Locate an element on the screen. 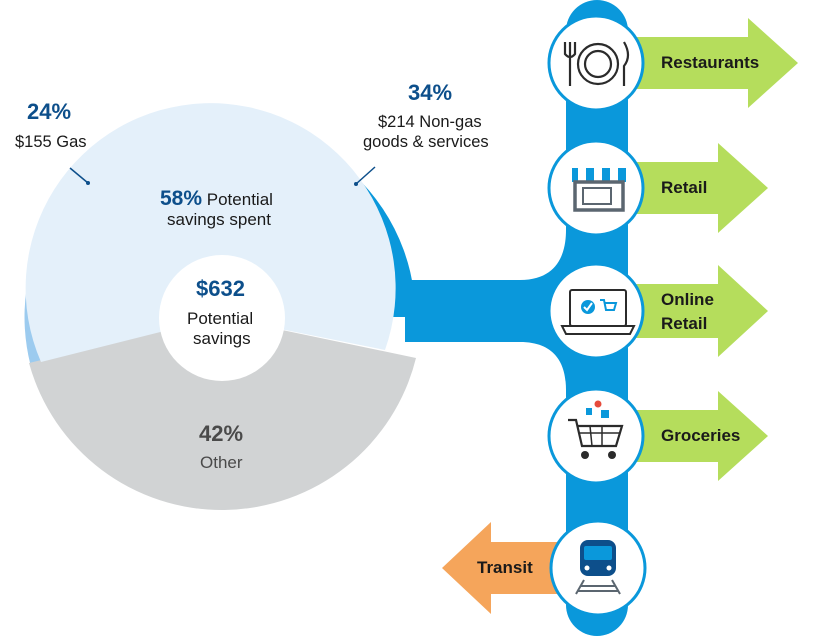  groceries-node is located at coordinates (596, 436).